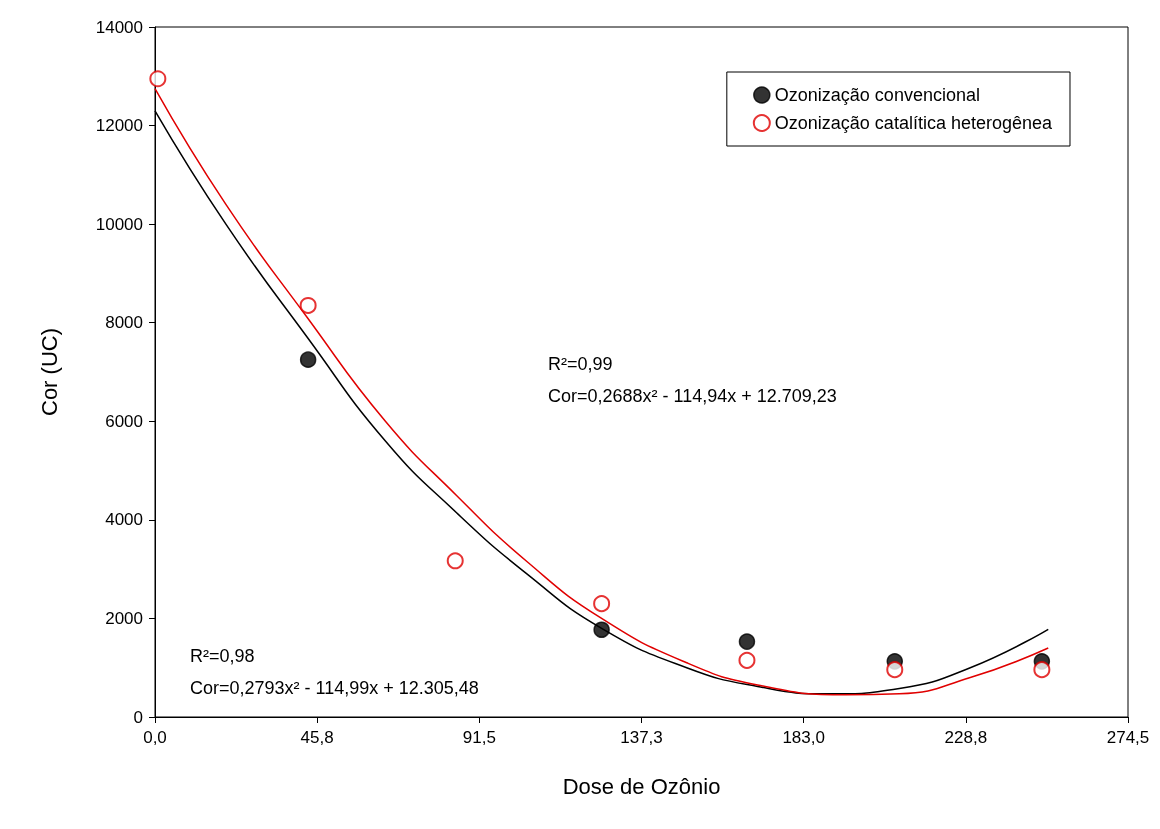 The height and width of the screenshot is (829, 1160). What do you see at coordinates (155, 737) in the screenshot?
I see `x-tick-label: 0,0` at bounding box center [155, 737].